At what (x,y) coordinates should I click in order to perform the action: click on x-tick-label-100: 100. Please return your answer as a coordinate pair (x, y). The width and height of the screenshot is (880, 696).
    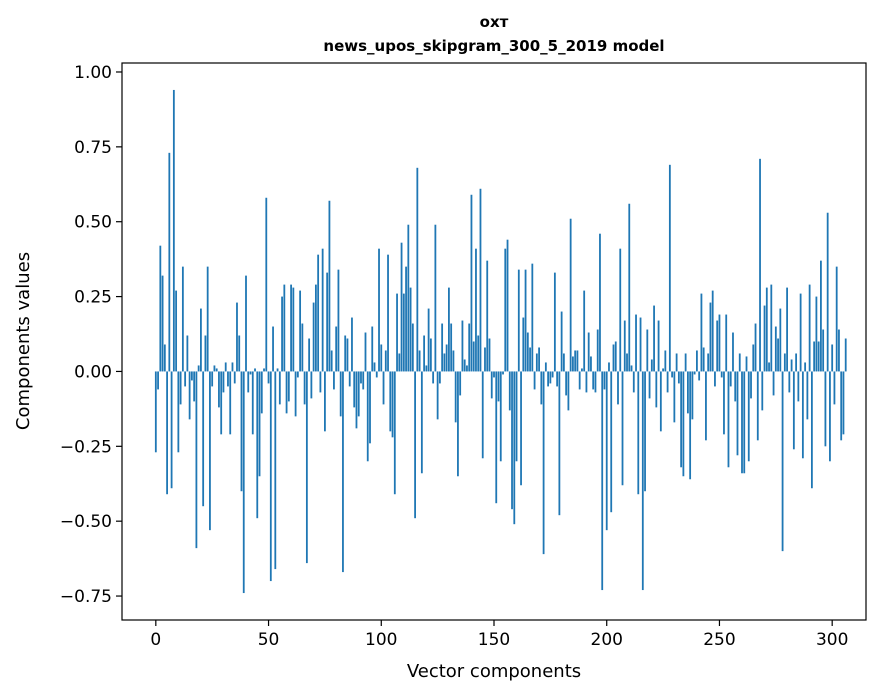
    Looking at the image, I should click on (381, 640).